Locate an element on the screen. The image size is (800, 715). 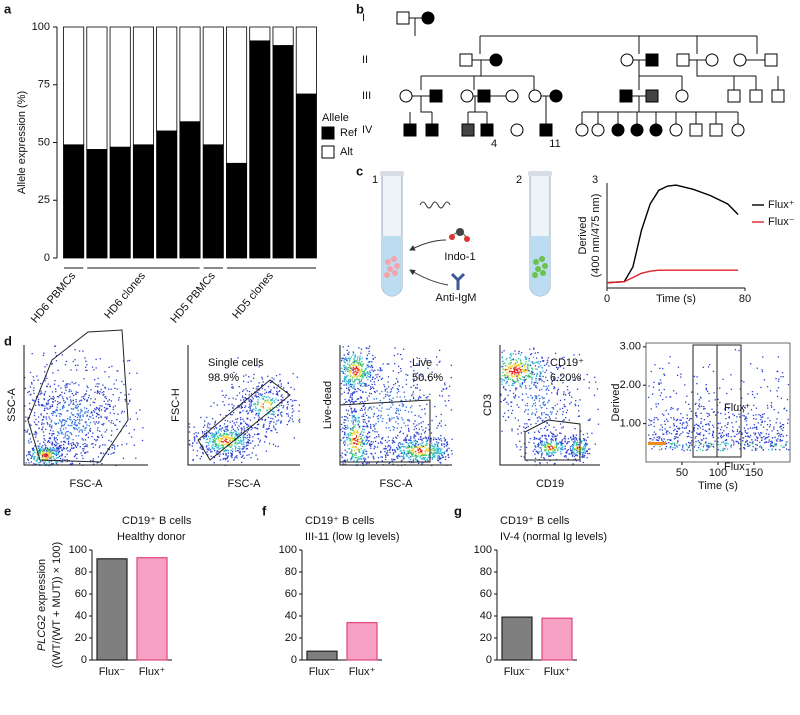
generation-label: IV is located at coordinates (367, 130).